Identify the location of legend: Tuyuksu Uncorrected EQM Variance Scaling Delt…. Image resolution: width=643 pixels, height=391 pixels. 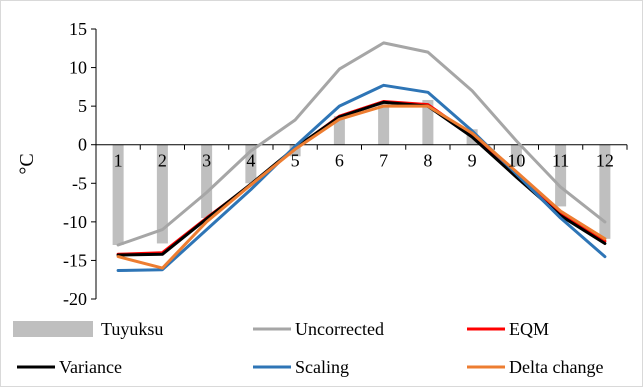
(308, 348).